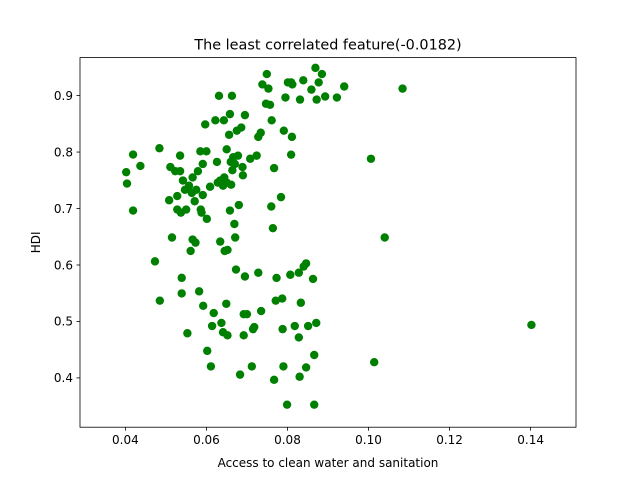 The width and height of the screenshot is (640, 480). Describe the element at coordinates (328, 437) in the screenshot. I see `x-axis-ticks: 0.04 0.06 0.08 0.10 0.12 0.14` at that location.